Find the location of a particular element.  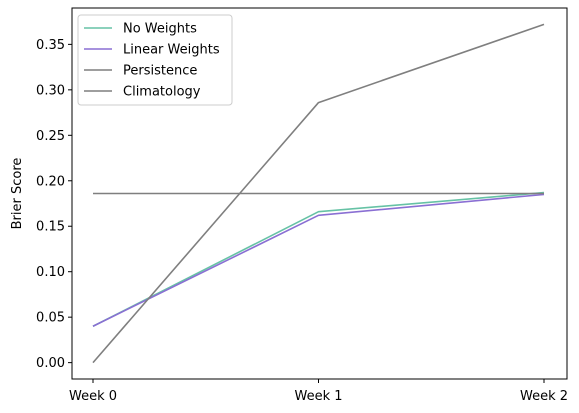

y-tick-label: 0.20 is located at coordinates (50, 181).